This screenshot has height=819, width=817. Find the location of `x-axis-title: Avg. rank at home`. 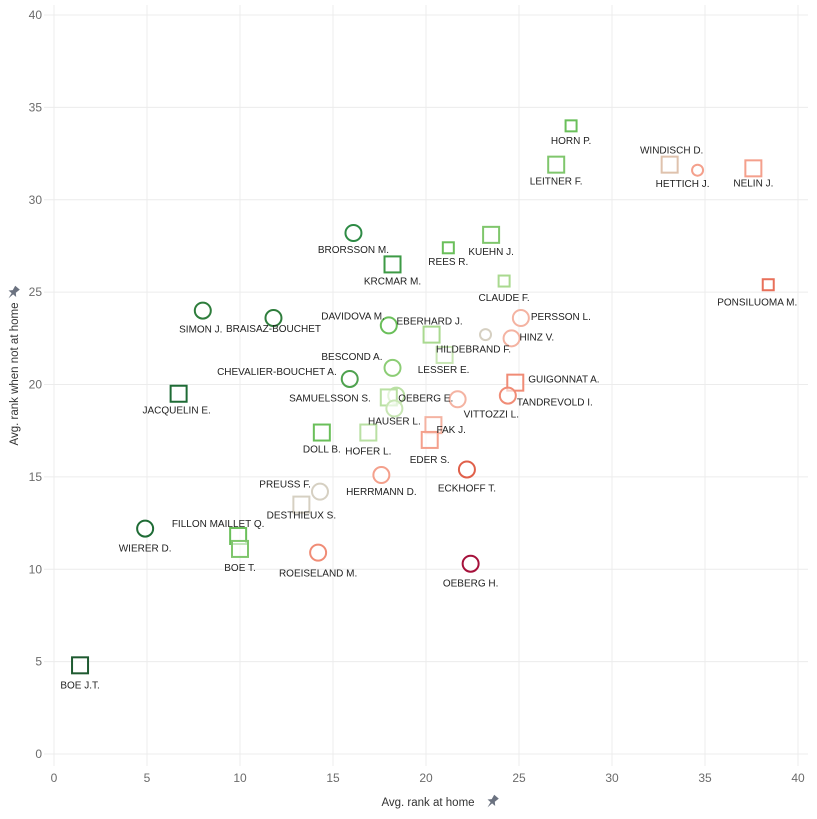

x-axis-title: Avg. rank at home is located at coordinates (427, 803).